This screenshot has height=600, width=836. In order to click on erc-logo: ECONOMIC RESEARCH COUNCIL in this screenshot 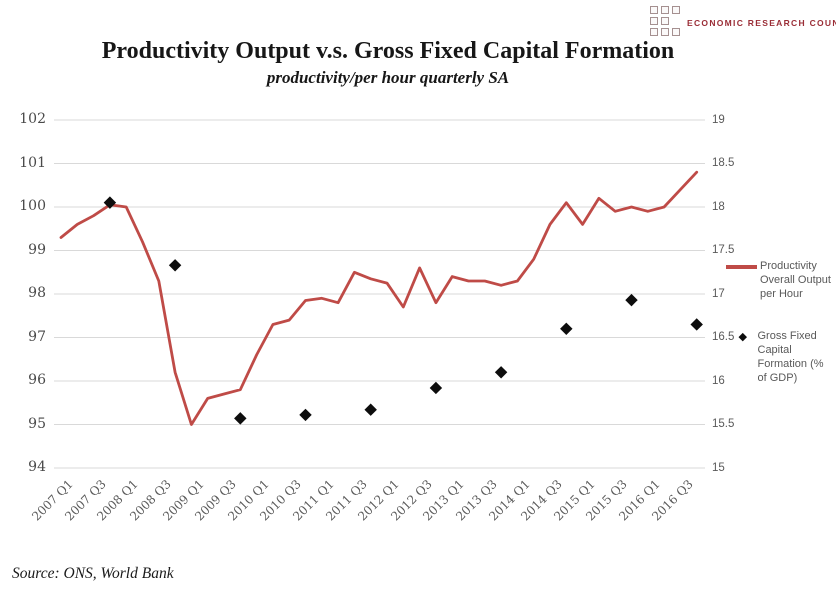, I will do `click(743, 22)`.